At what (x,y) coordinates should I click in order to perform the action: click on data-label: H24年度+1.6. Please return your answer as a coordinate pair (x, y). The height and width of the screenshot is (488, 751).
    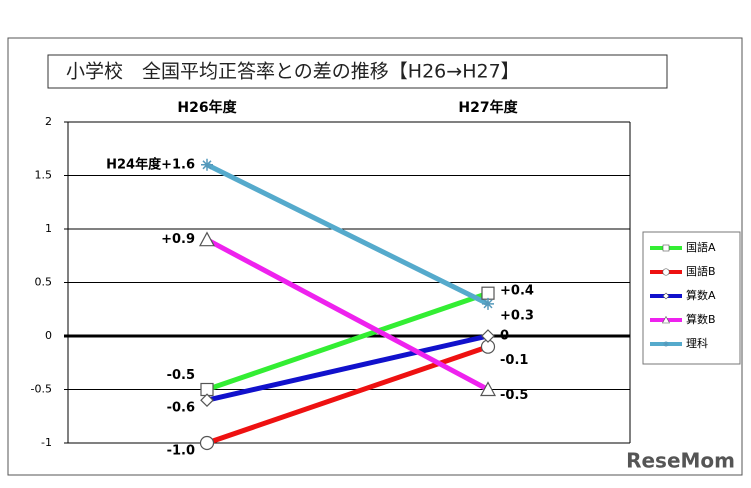
    Looking at the image, I should click on (150, 164).